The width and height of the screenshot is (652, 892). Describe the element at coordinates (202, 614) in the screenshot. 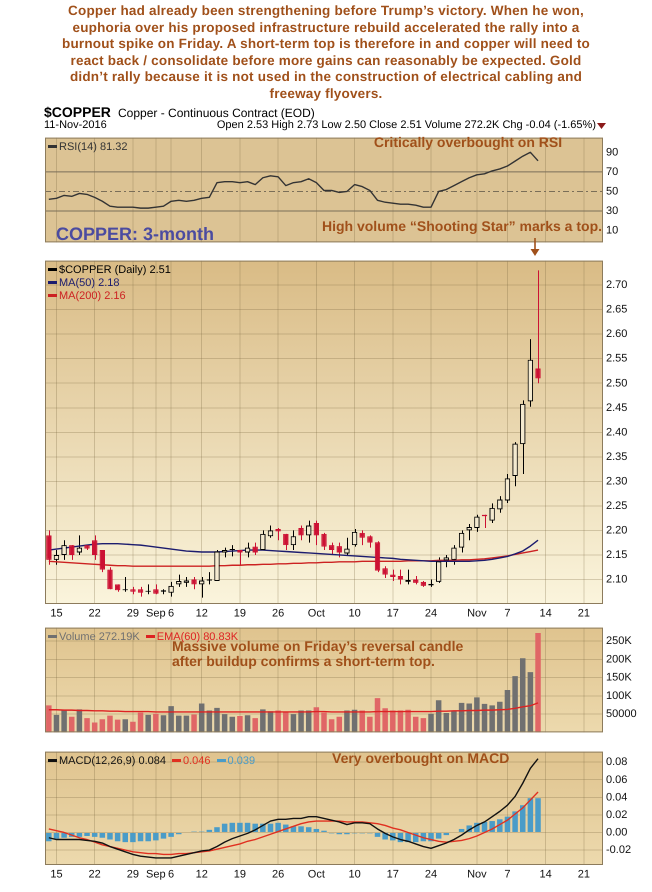

I see `x-tick-label: 12` at that location.